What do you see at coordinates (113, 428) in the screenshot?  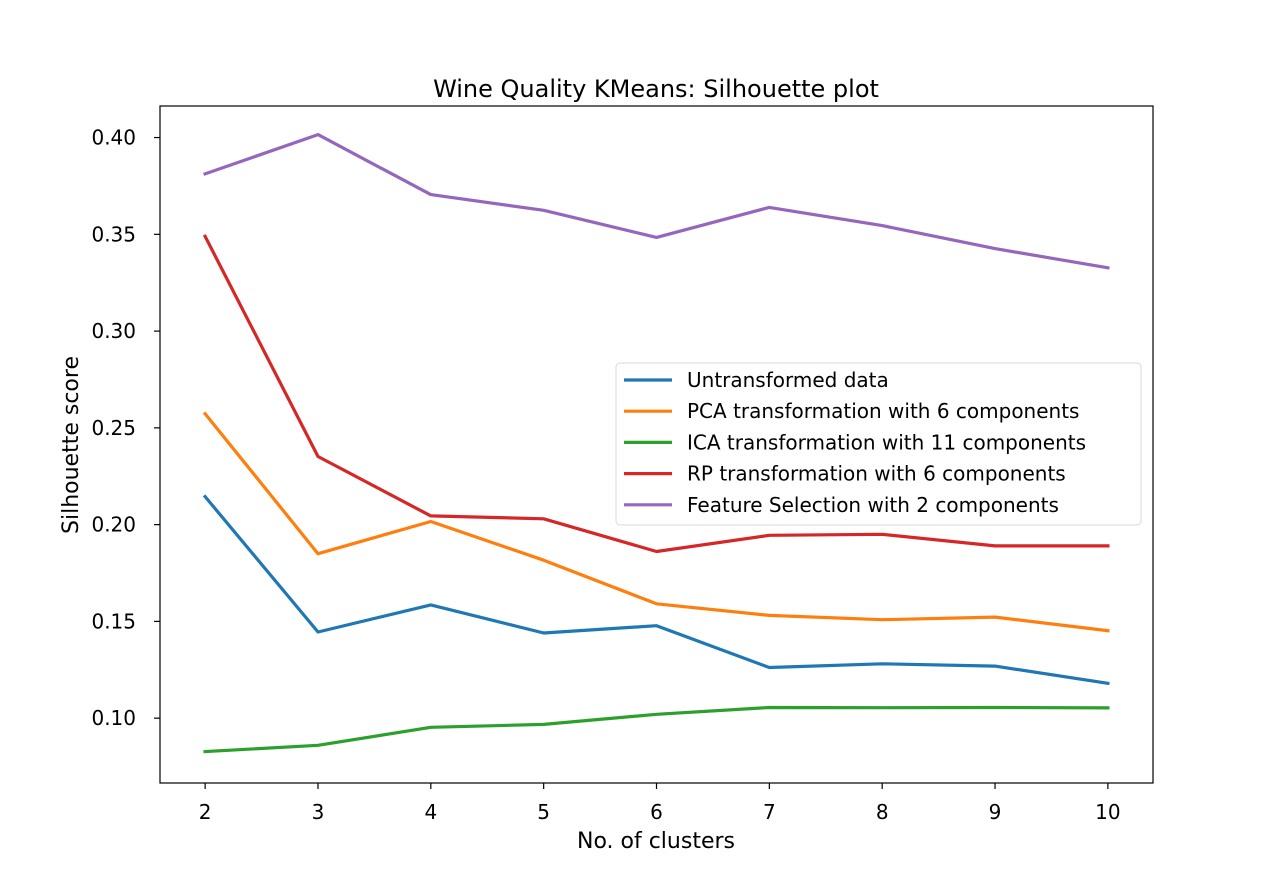 I see `y-tick-label: 0.25` at bounding box center [113, 428].